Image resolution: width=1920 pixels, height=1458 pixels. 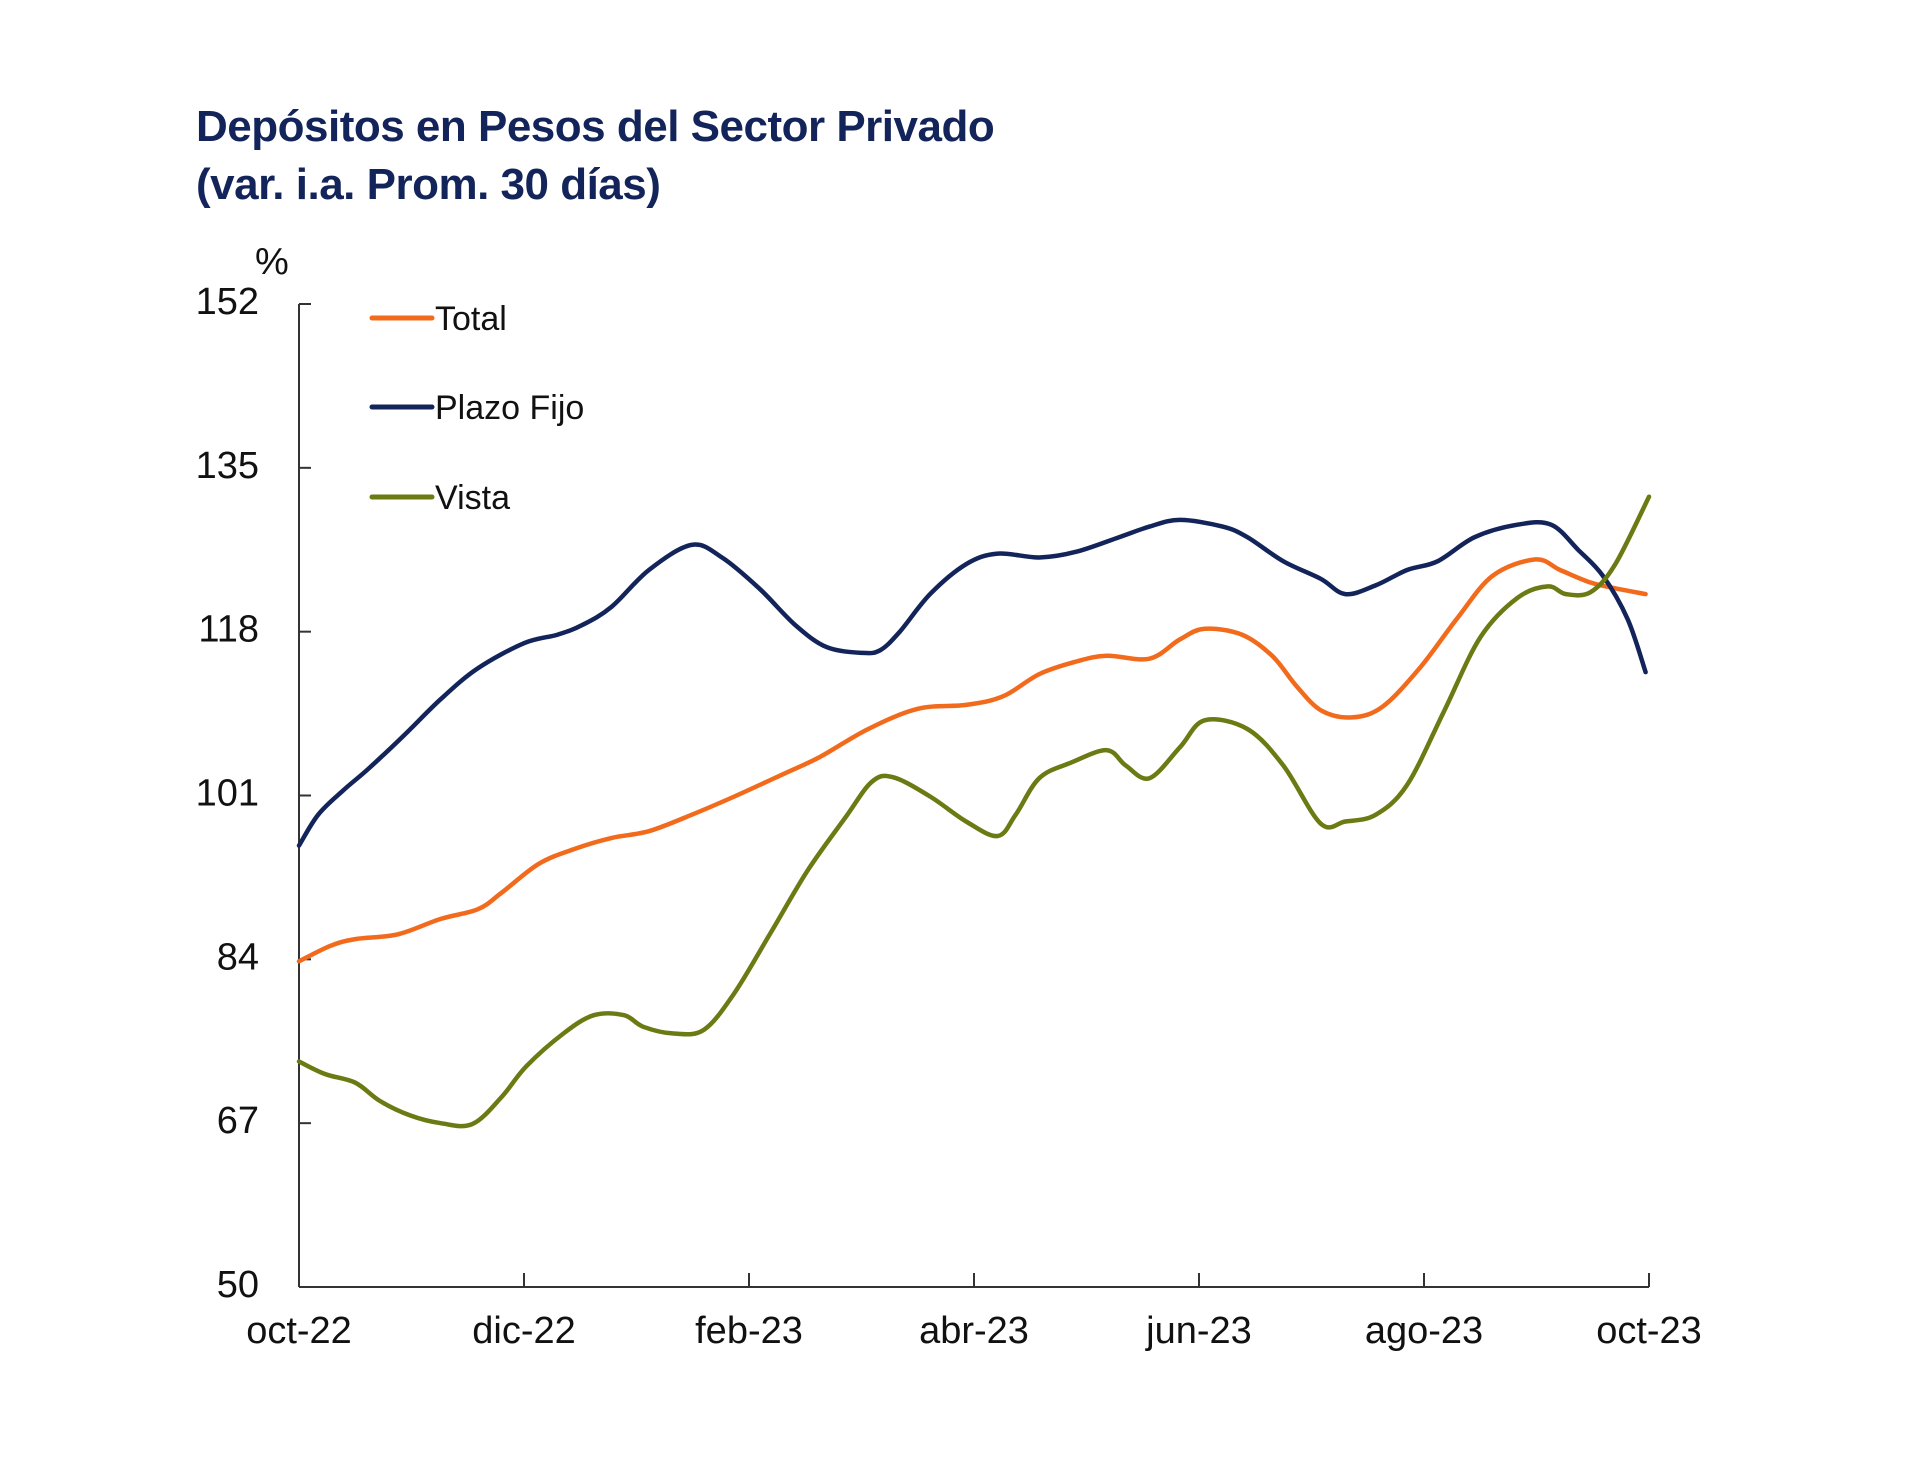 What do you see at coordinates (595, 126) in the screenshot?
I see `chart-title-line: Depósitos en Pesos del Sector Privado` at bounding box center [595, 126].